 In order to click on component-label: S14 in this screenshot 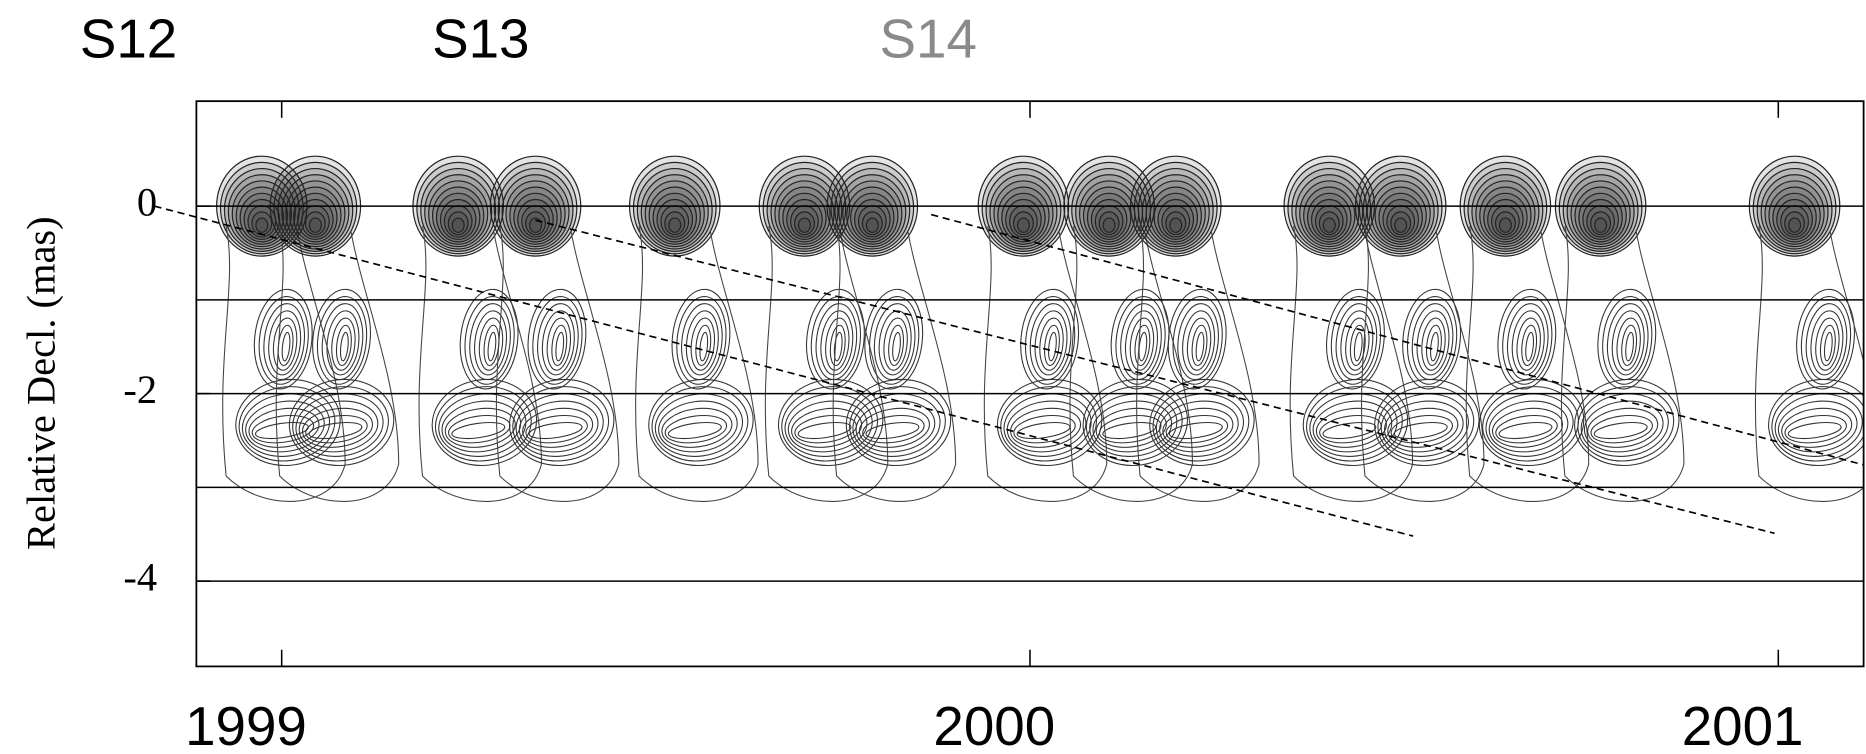, I will do `click(928, 38)`.